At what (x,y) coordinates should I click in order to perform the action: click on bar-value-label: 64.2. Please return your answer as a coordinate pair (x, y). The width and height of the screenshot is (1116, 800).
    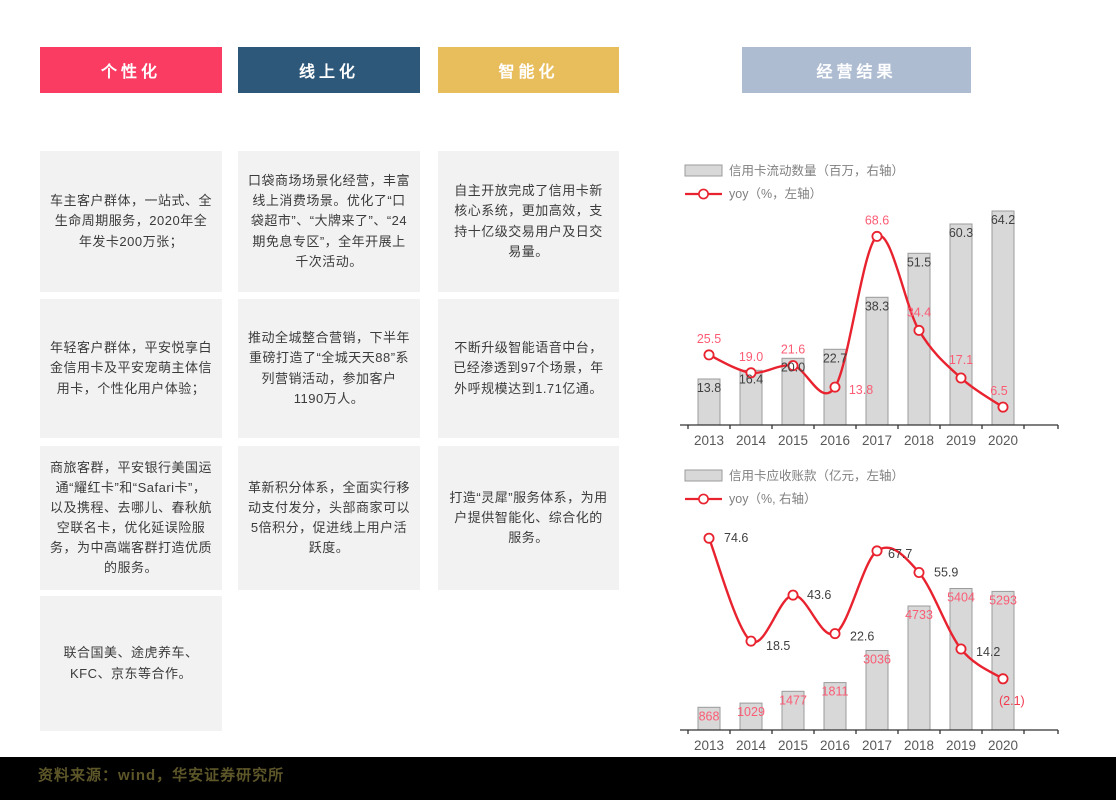
    Looking at the image, I should click on (1003, 220).